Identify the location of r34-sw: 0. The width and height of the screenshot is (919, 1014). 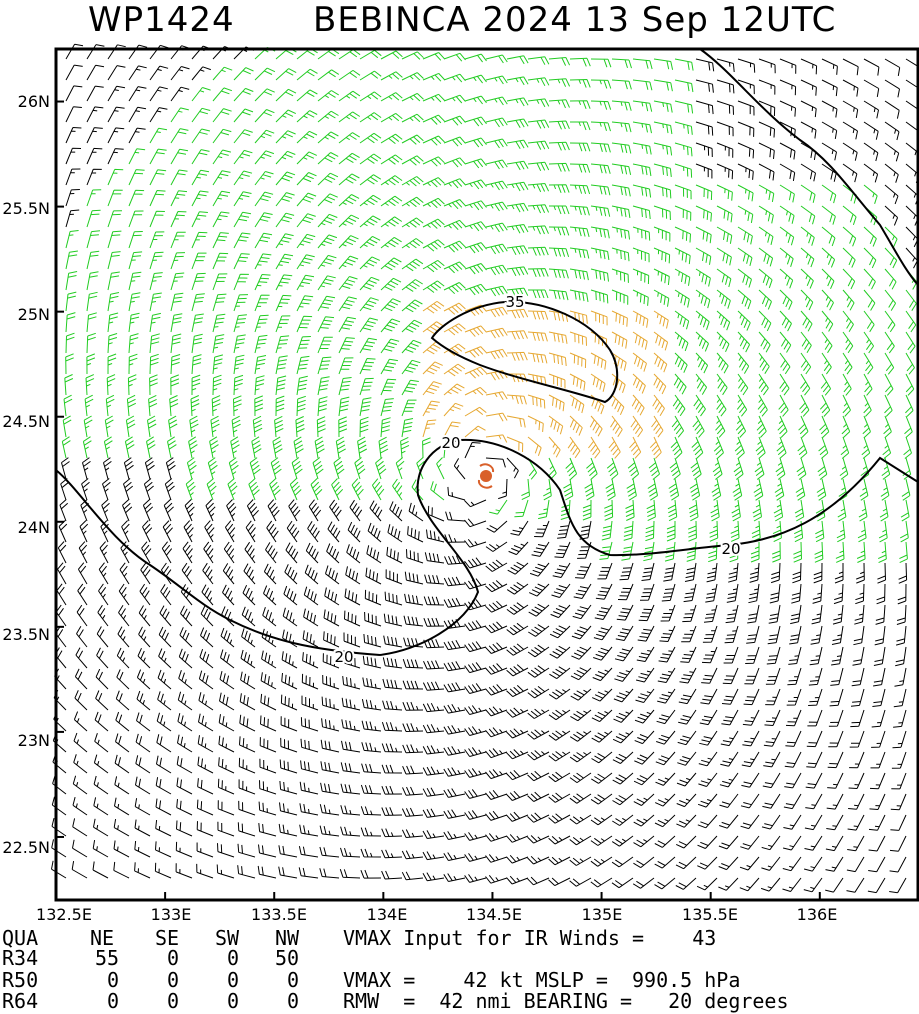
(233, 958).